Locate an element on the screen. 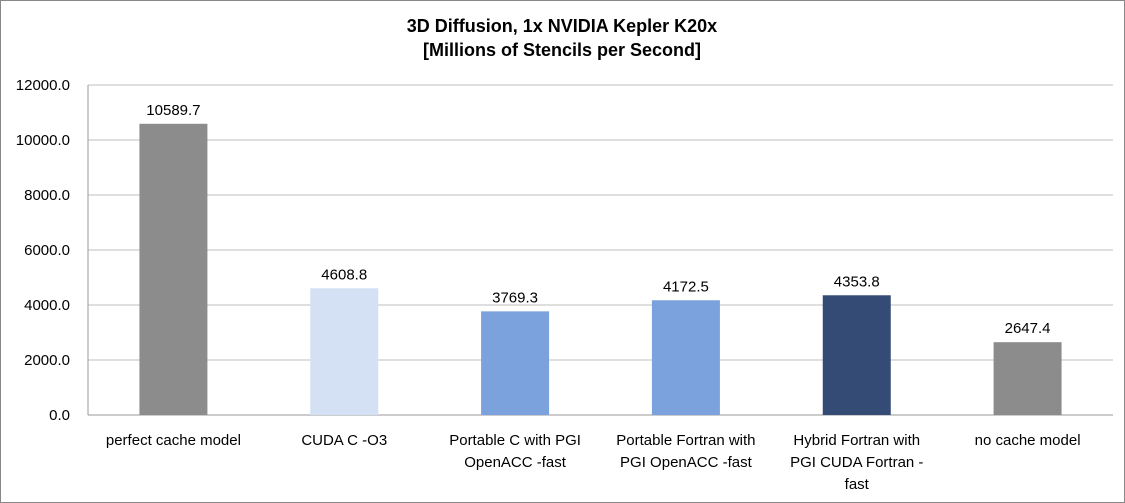 This screenshot has width=1125, height=503. data-label: 2647.4 is located at coordinates (1028, 328).